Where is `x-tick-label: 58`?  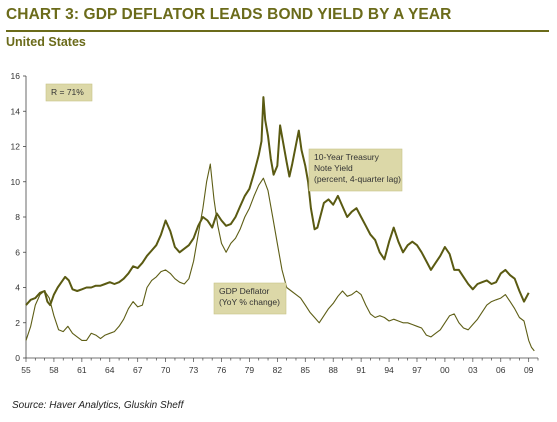
x-tick-label: 58 is located at coordinates (54, 370).